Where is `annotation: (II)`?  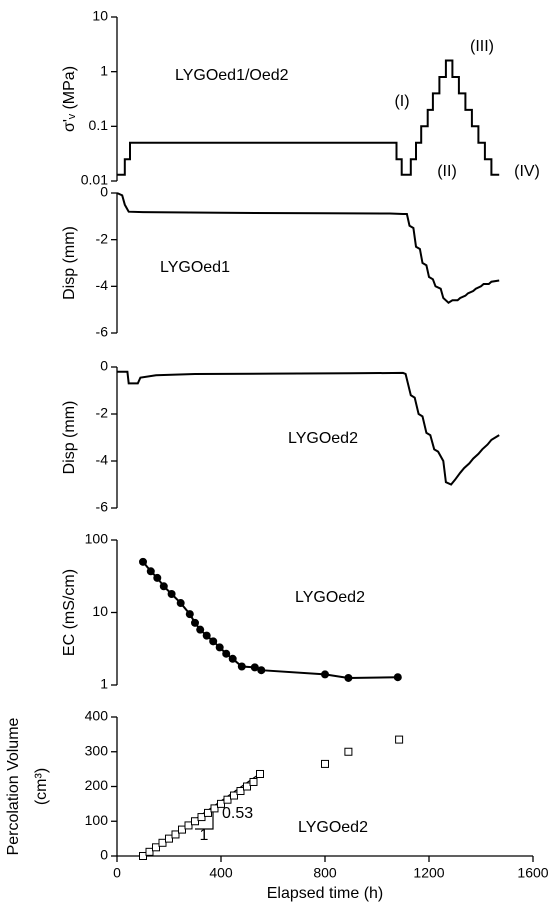
annotation: (II) is located at coordinates (447, 171).